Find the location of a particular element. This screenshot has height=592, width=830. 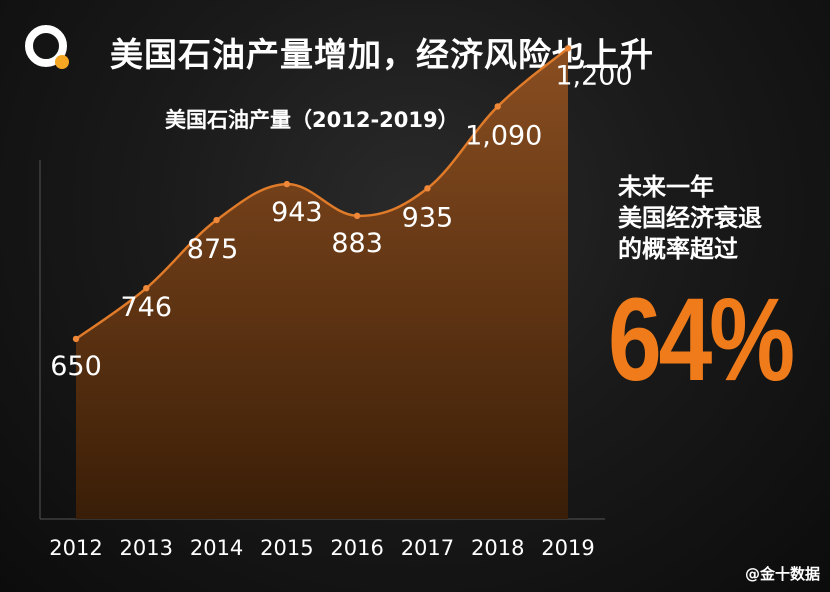

recession-note-line: 美国经济衰退 is located at coordinates (690, 218).